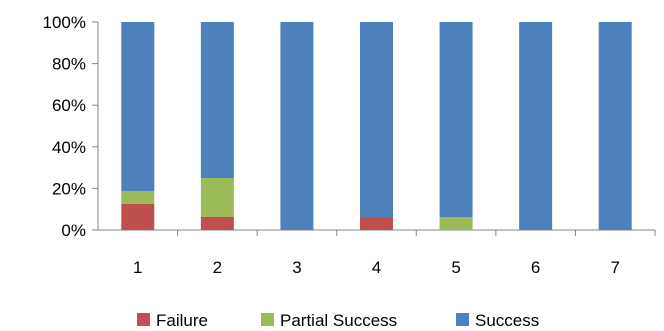  What do you see at coordinates (69, 105) in the screenshot?
I see `y-tick-label: 60%` at bounding box center [69, 105].